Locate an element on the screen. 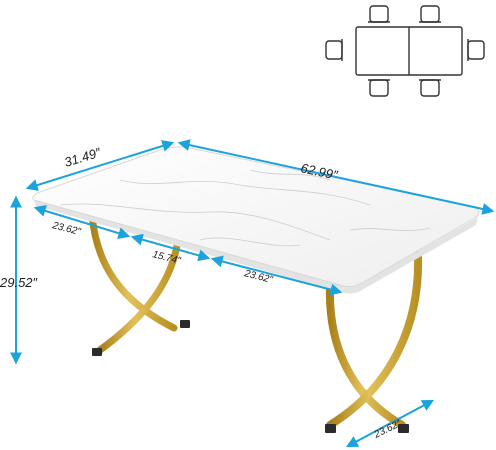 The height and width of the screenshot is (450, 496). table-seating-six-chairs-icon is located at coordinates (405, 51).